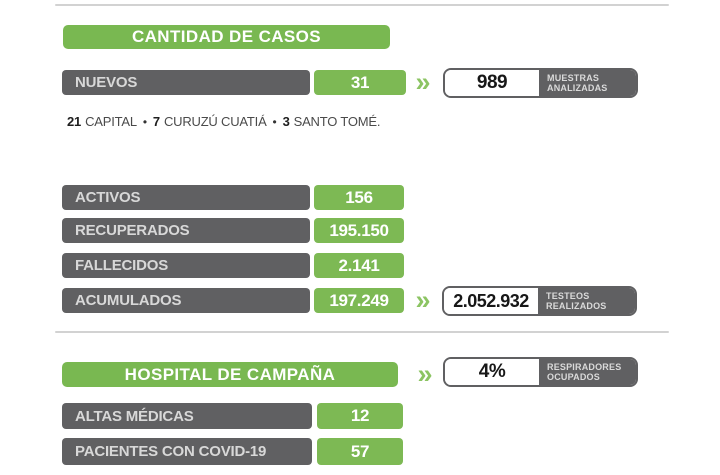 This screenshot has width=720, height=475. I want to click on stat-value-recuperados: 195.150, so click(359, 230).